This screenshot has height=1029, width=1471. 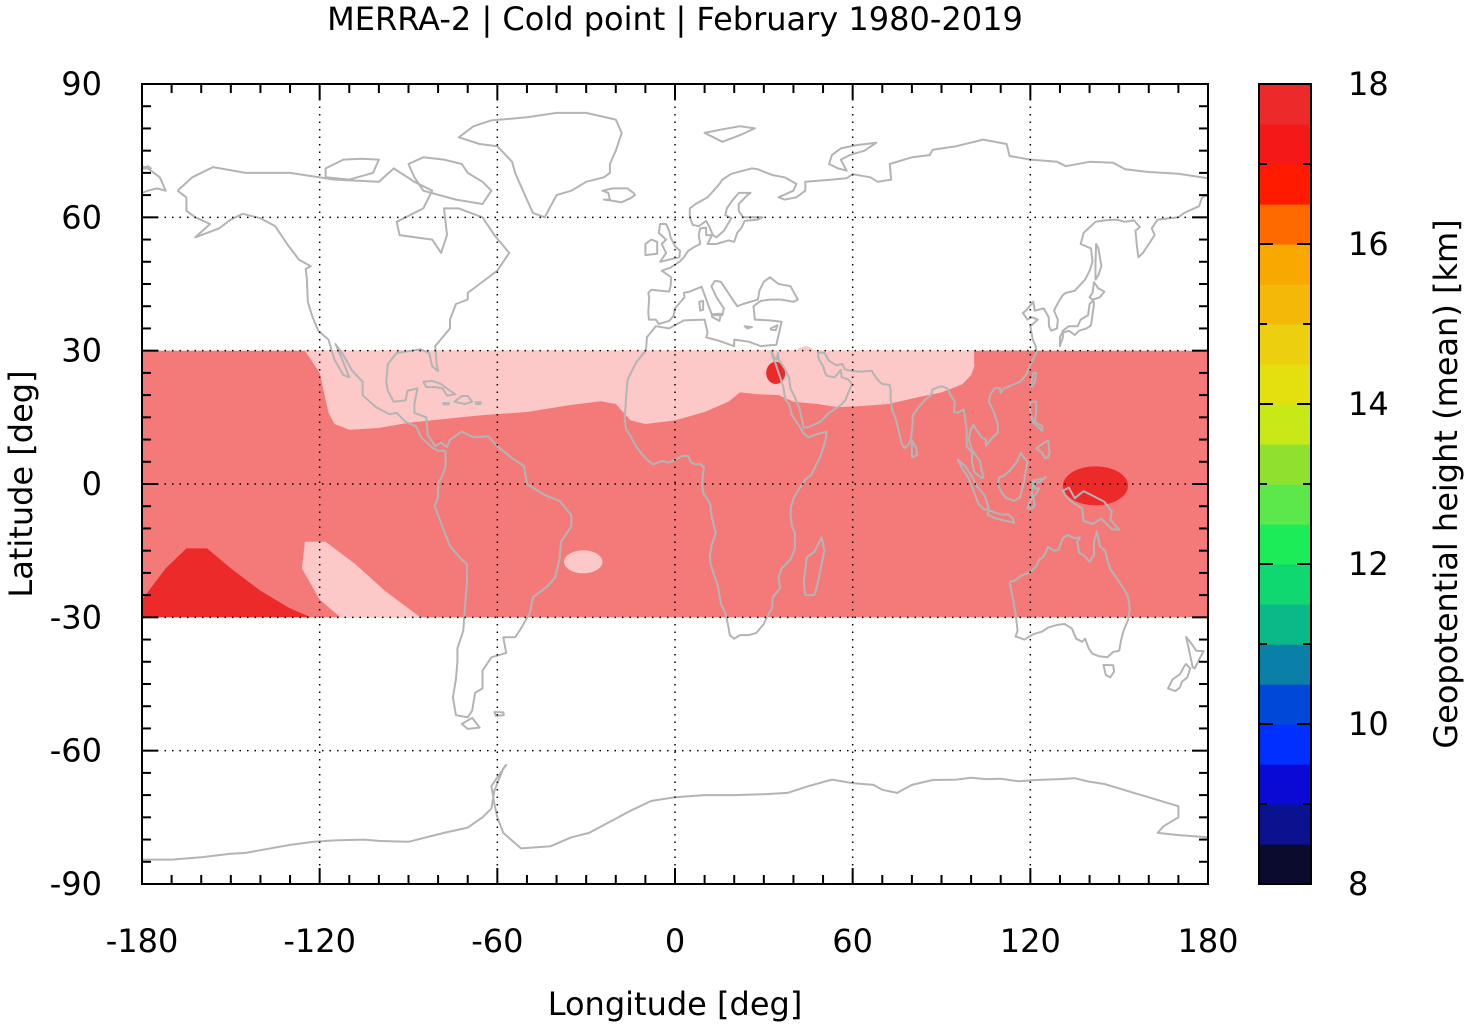 What do you see at coordinates (92, 484) in the screenshot?
I see `y-tick-label: 0` at bounding box center [92, 484].